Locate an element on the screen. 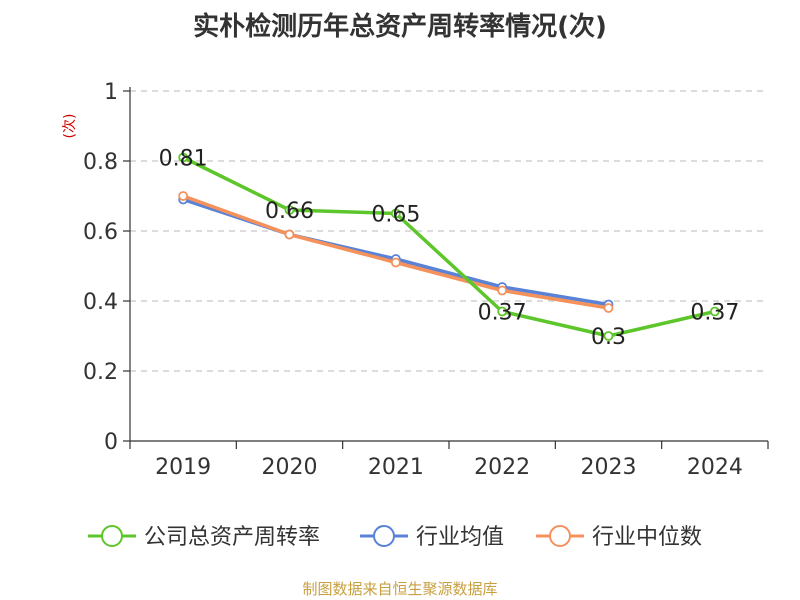 The width and height of the screenshot is (800, 600). x-tick-label: 2019 is located at coordinates (183, 467).